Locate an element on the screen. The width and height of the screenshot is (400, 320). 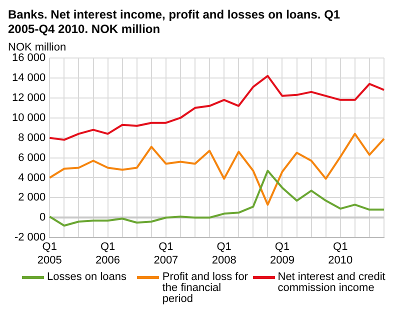
y-tick-label: 4 000 is located at coordinates (32, 178).